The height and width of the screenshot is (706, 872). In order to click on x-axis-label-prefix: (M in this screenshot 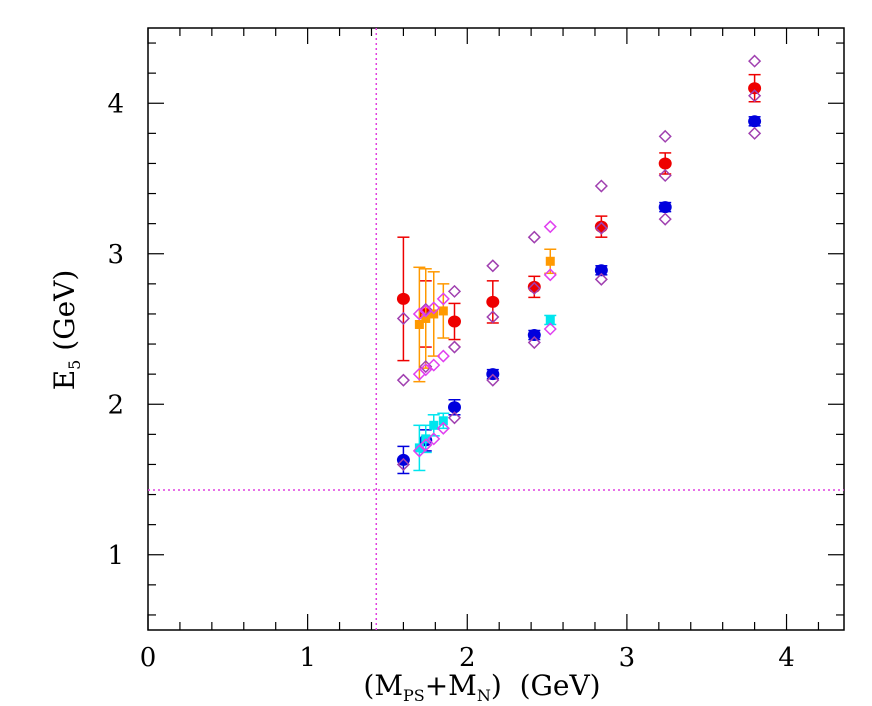, I will do `click(383, 685)`.